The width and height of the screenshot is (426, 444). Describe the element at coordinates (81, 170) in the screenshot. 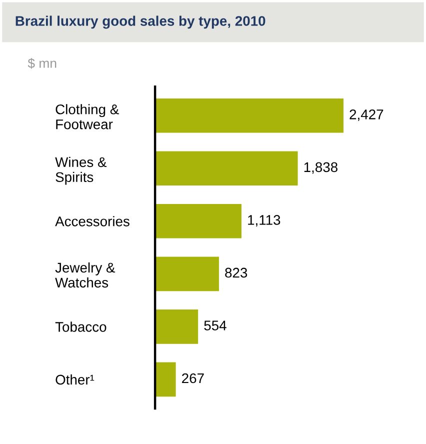

I see `y-tick-label: Wines & Spirits` at that location.